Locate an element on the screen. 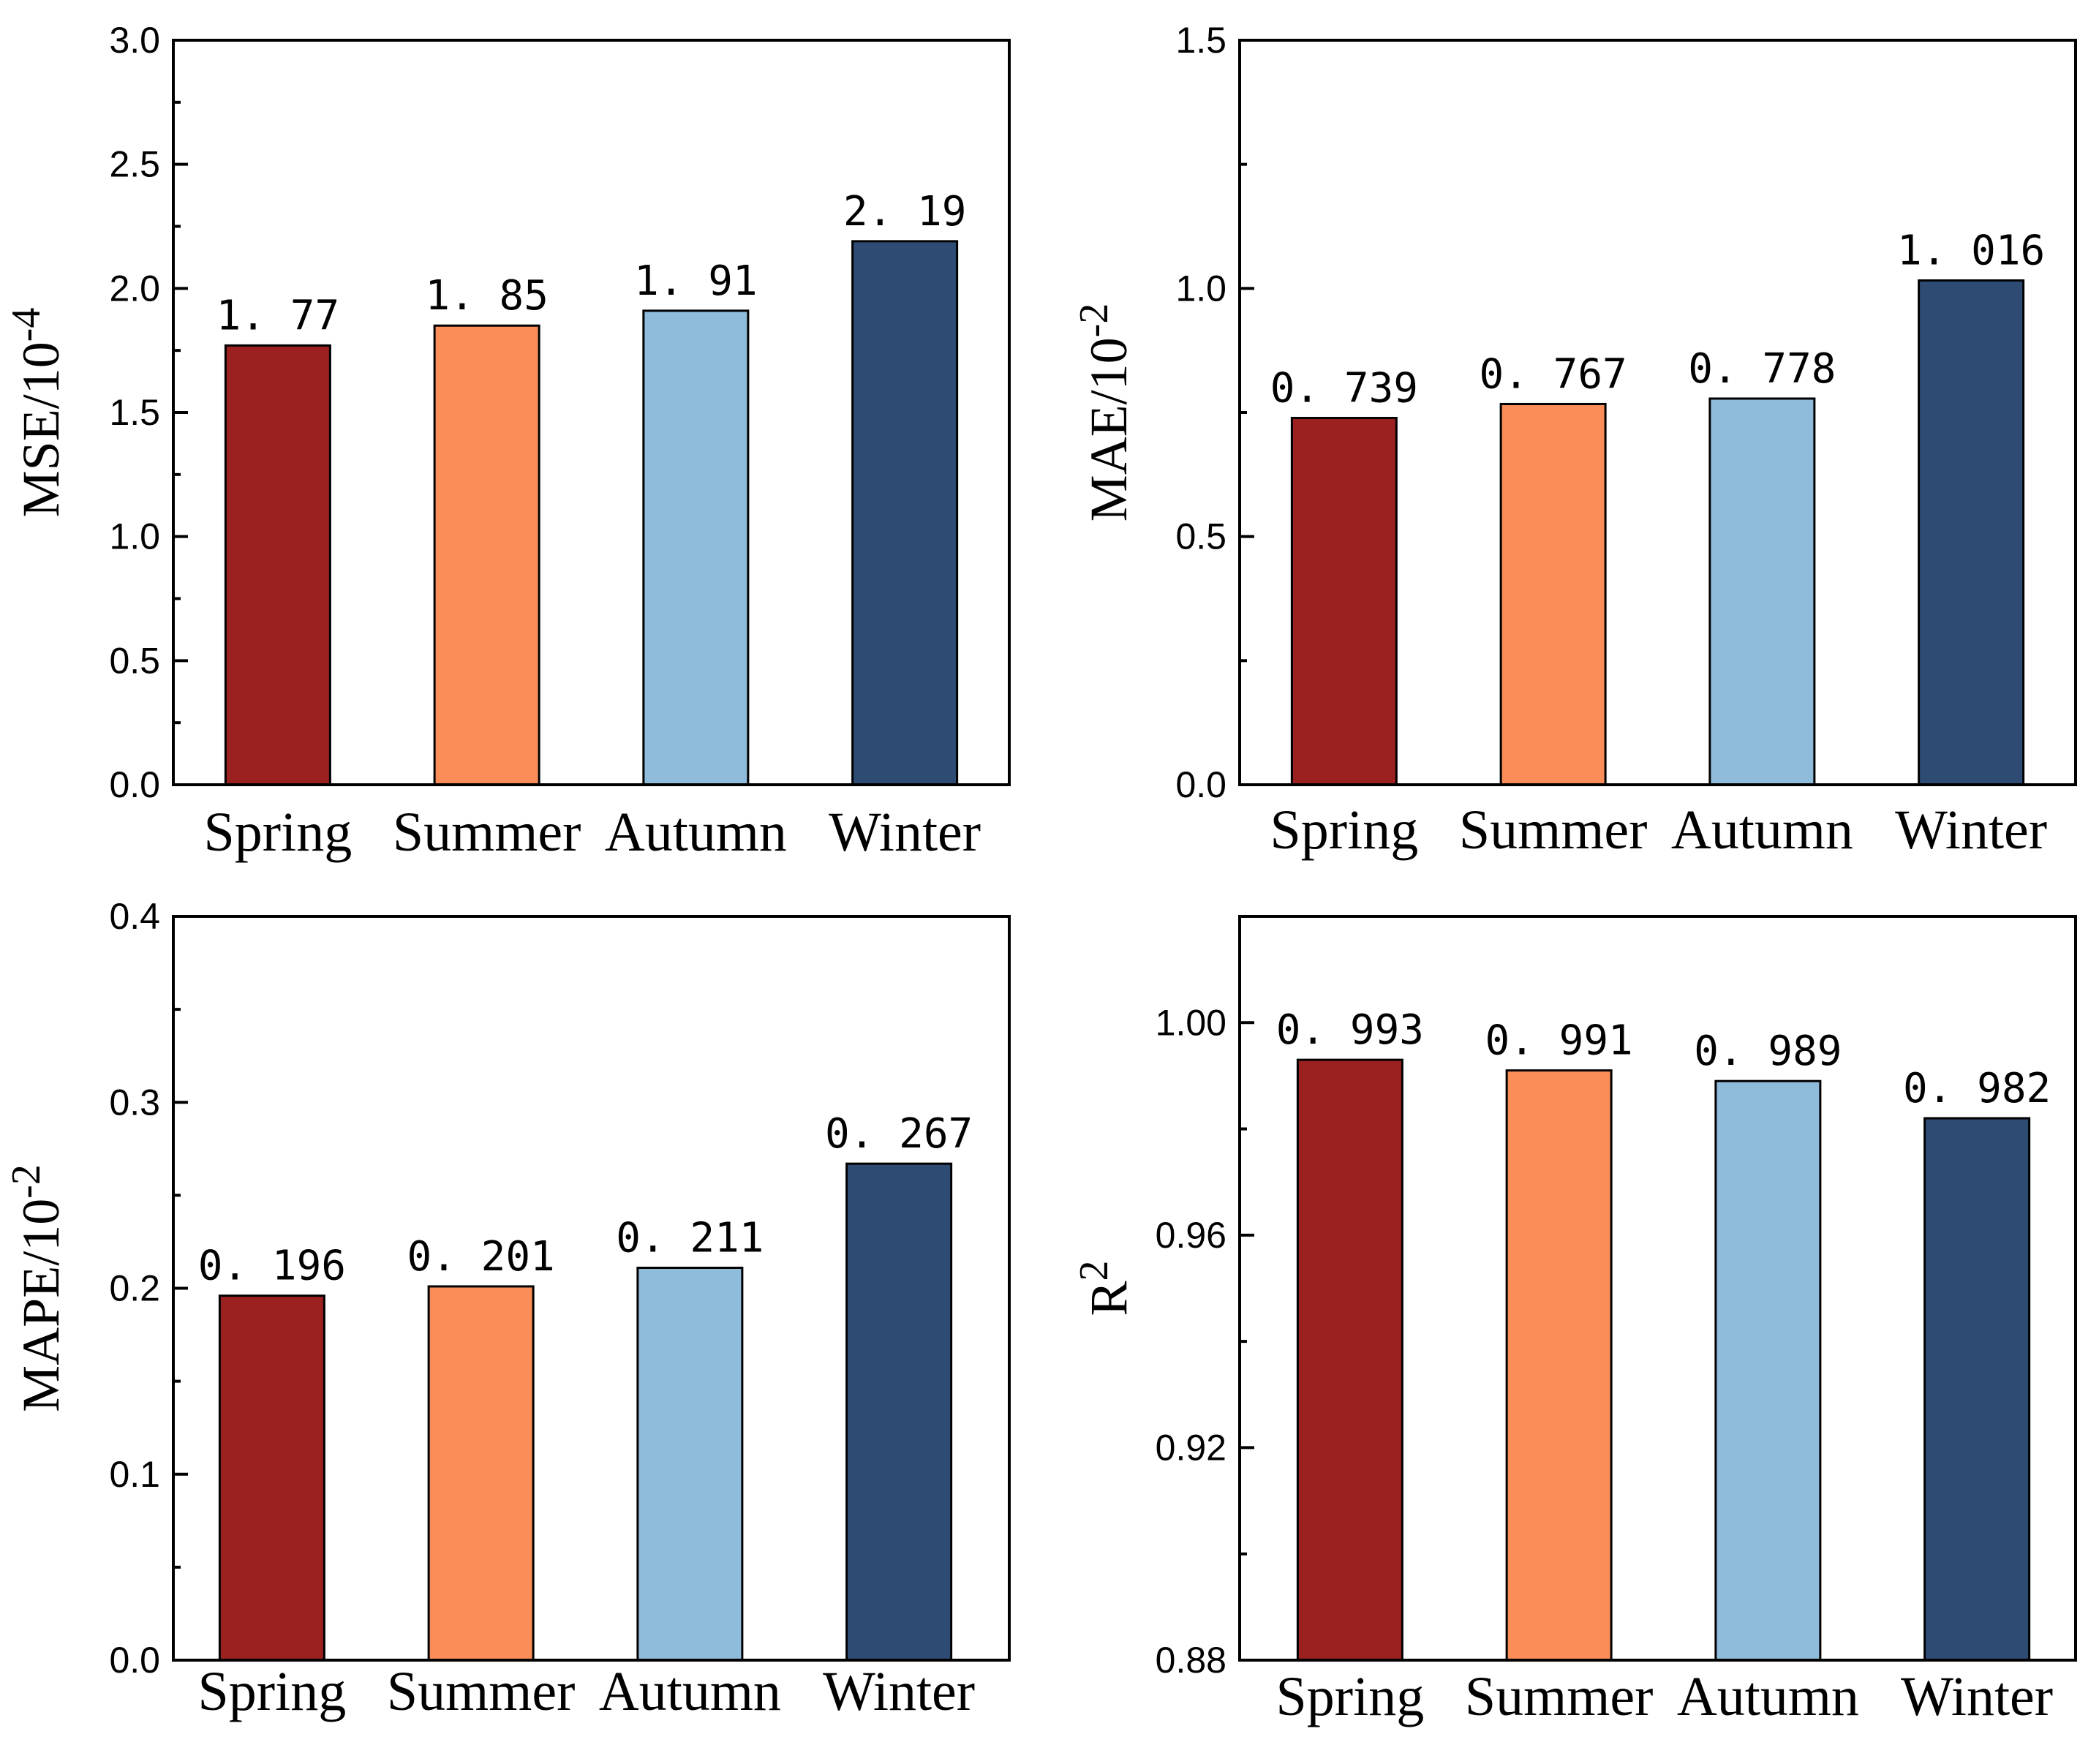 The height and width of the screenshot is (1764, 2099). data-label: 2. 19 is located at coordinates (905, 211).